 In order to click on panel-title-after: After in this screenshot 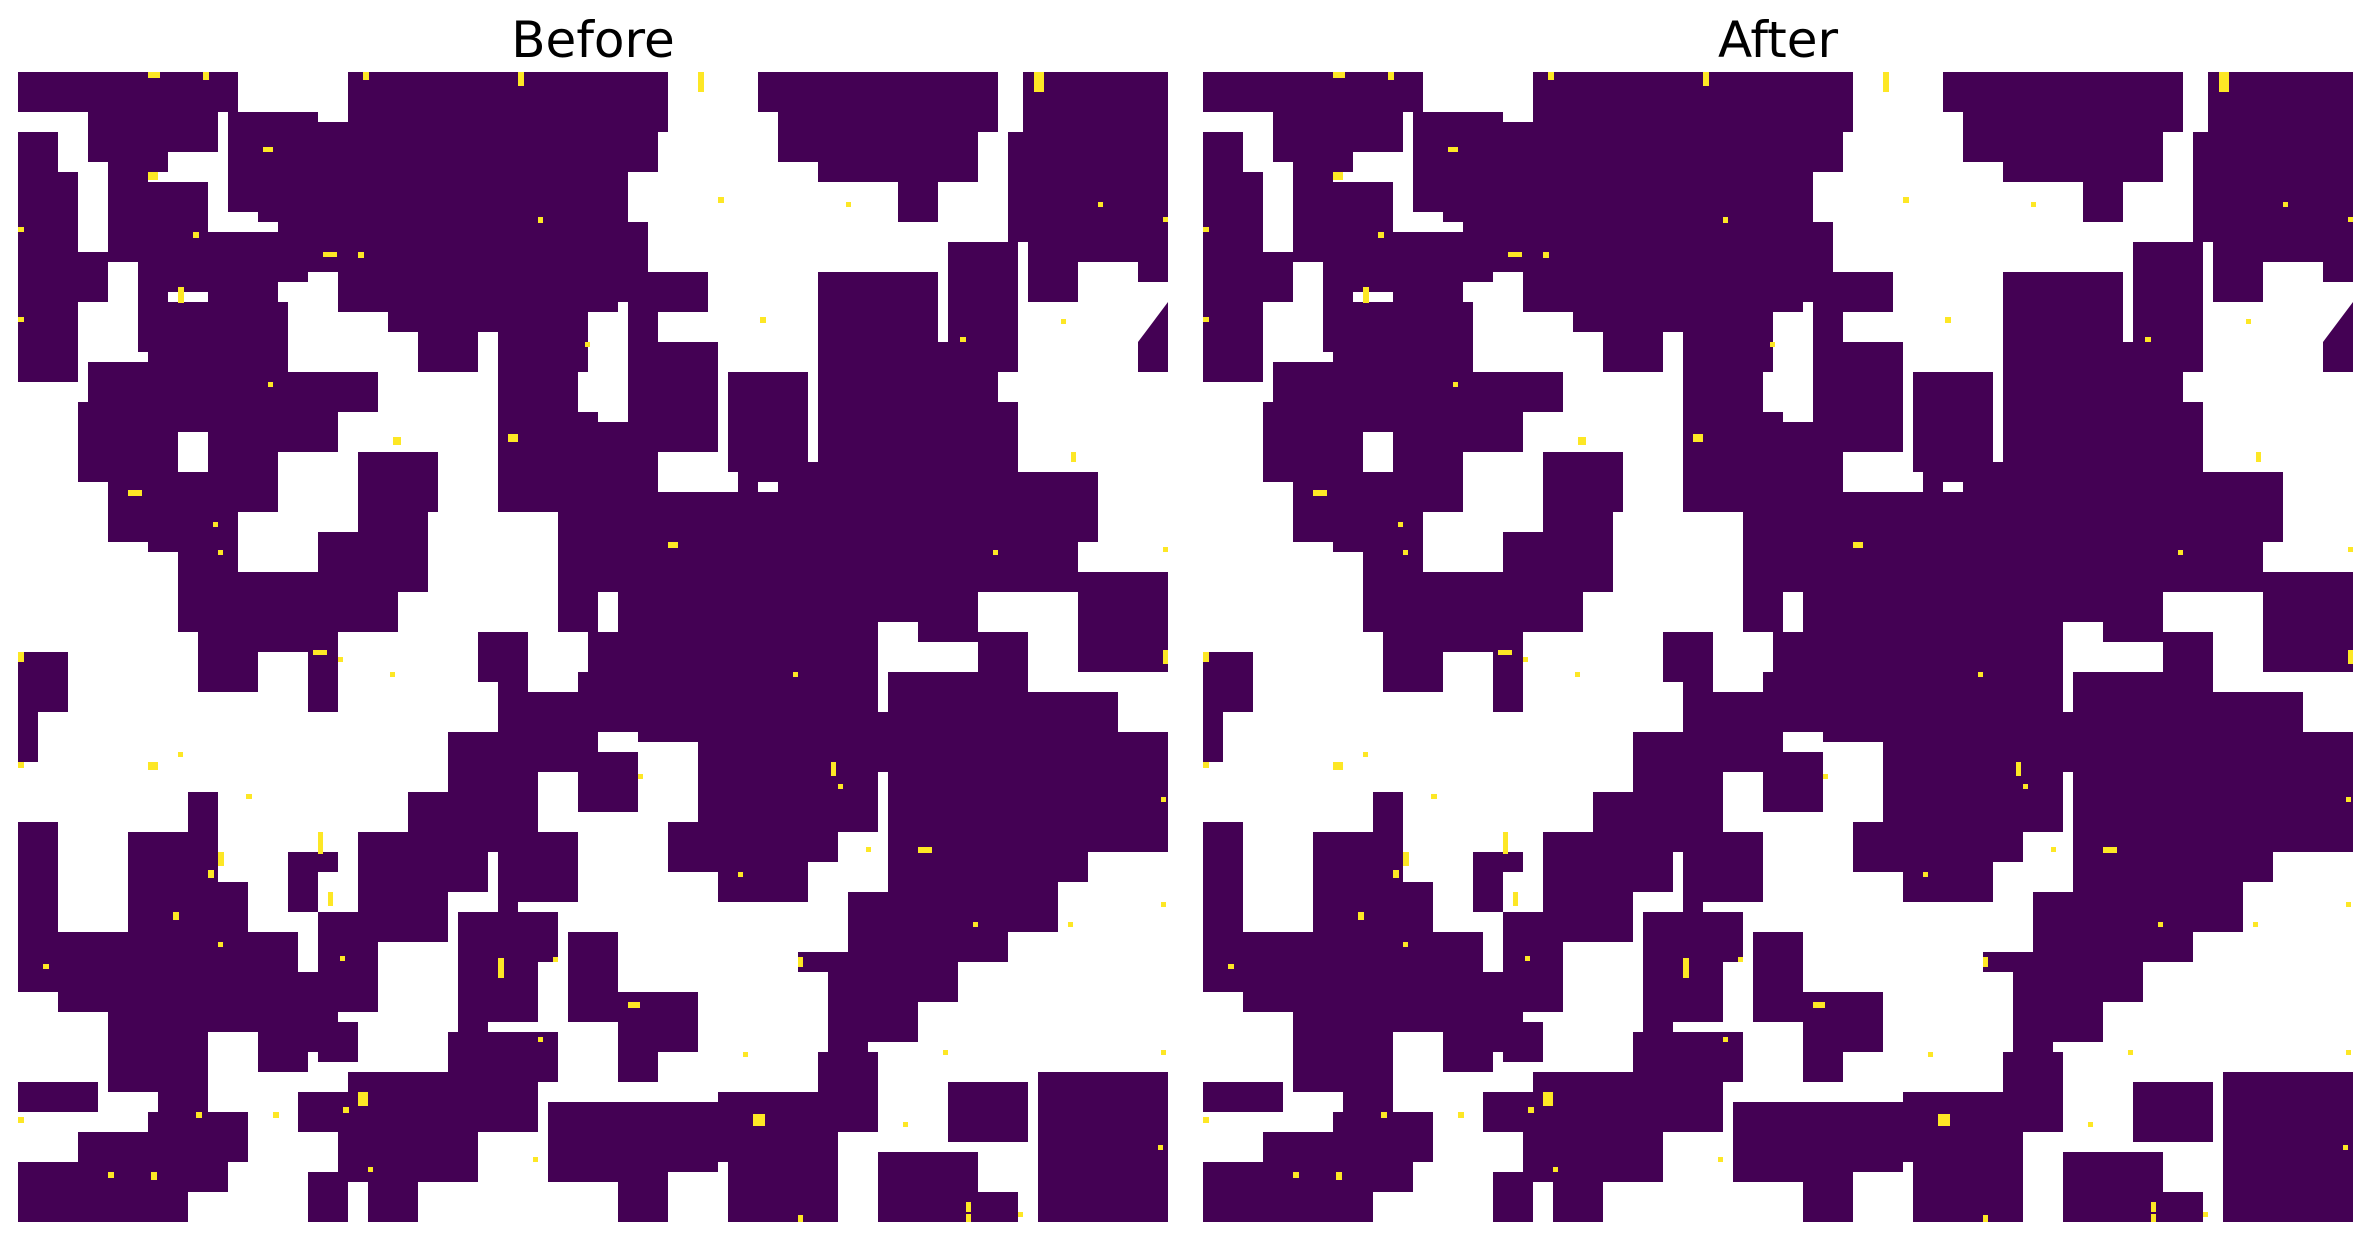, I will do `click(1778, 40)`.